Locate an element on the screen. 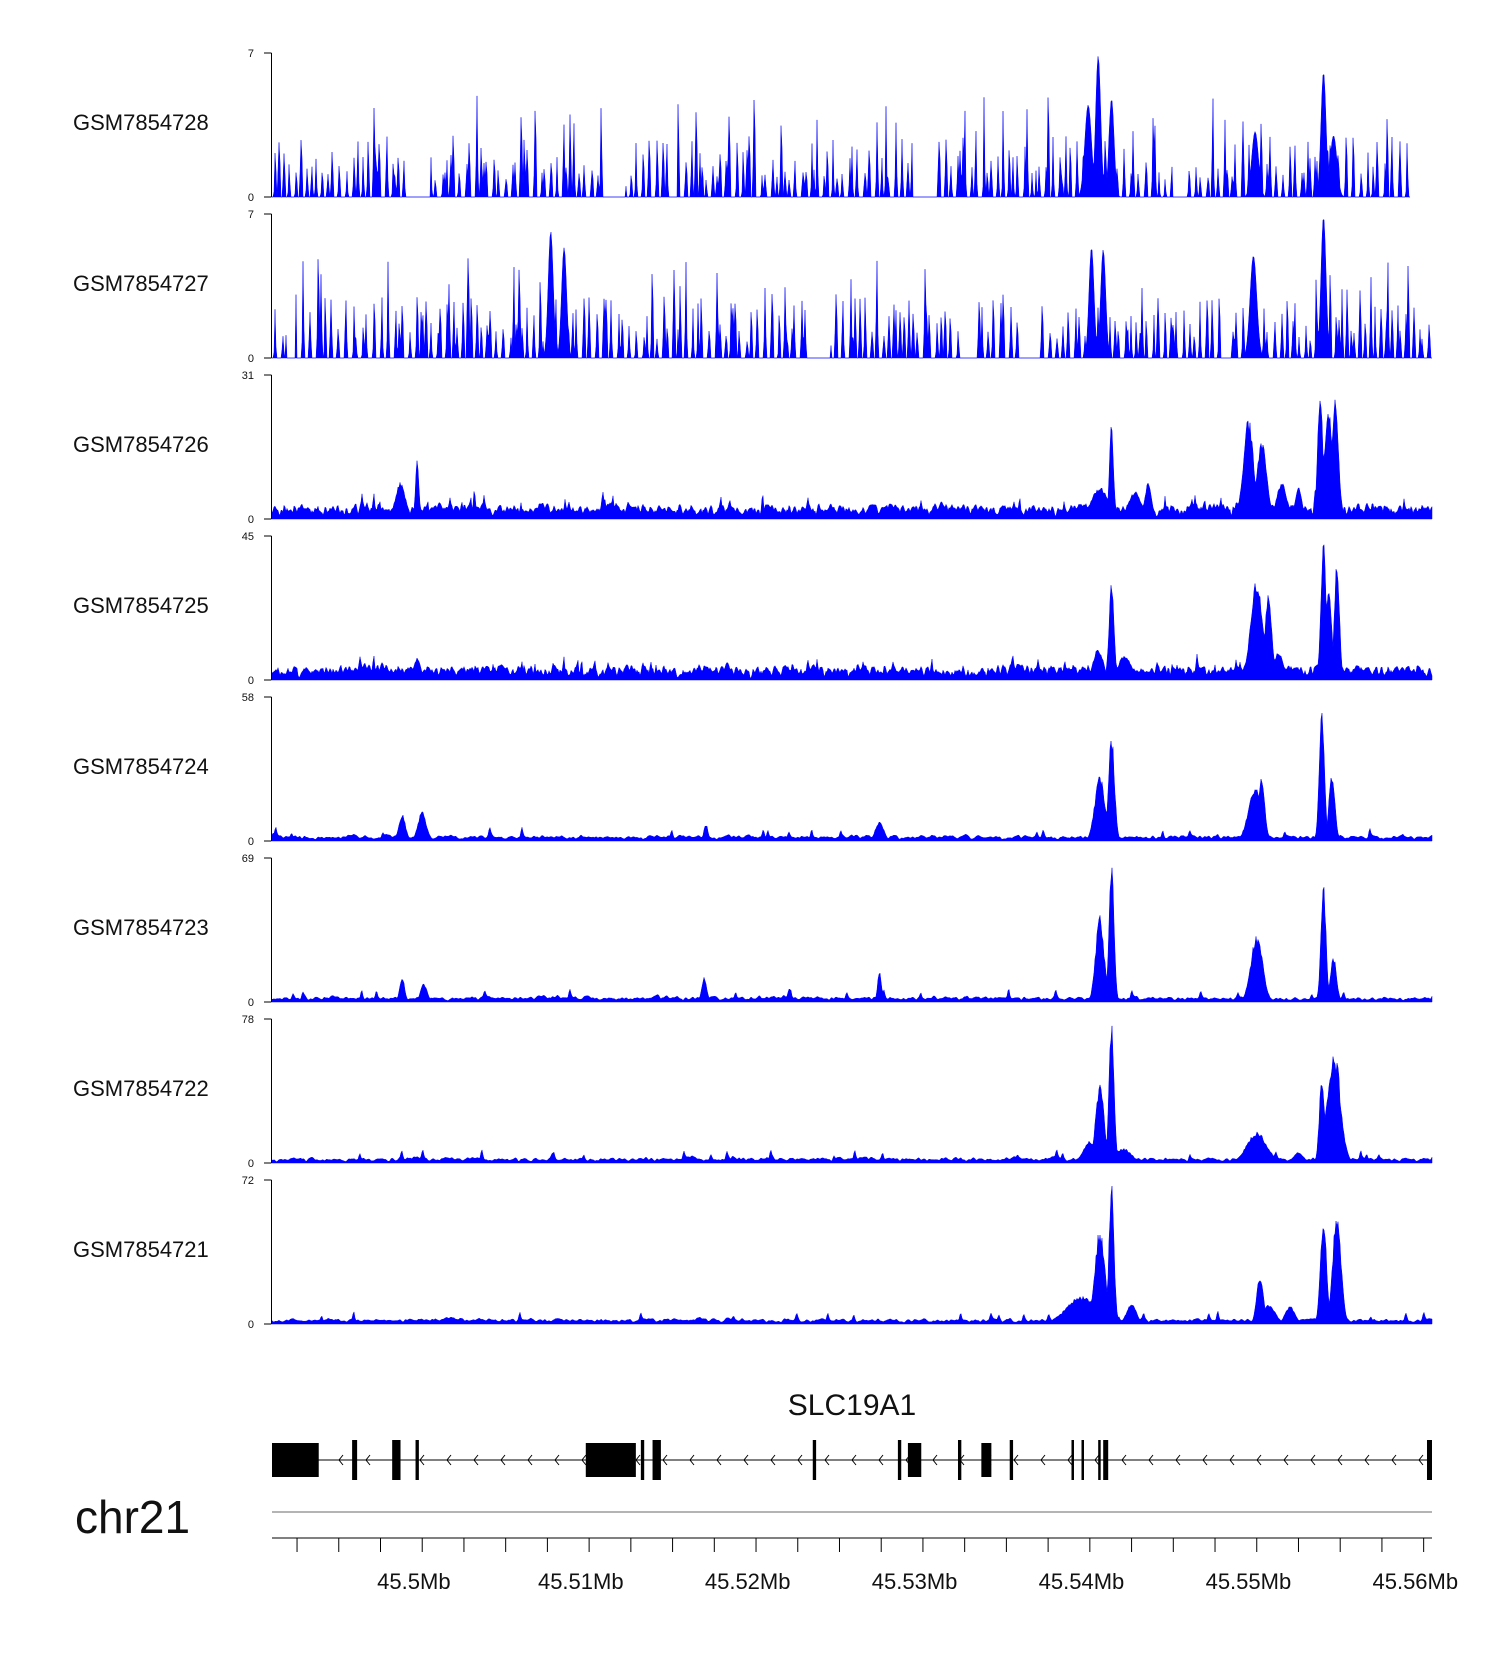  track-GSM7854726: 31 0 GSM7854726 is located at coordinates (753, 448).